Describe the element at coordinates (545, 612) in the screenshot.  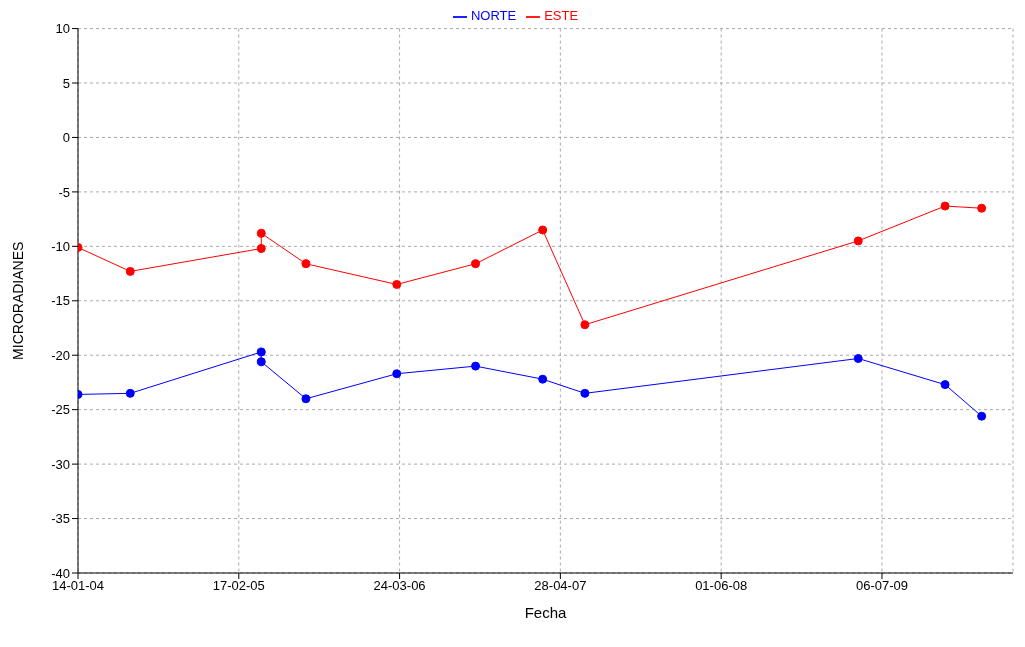
I see `x-axis-title: Fecha` at that location.